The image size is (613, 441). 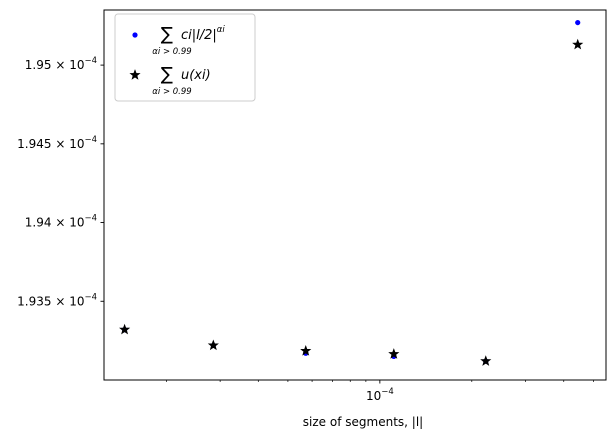 What do you see at coordinates (380, 395) in the screenshot?
I see `x-tick-label: 10−4` at bounding box center [380, 395].